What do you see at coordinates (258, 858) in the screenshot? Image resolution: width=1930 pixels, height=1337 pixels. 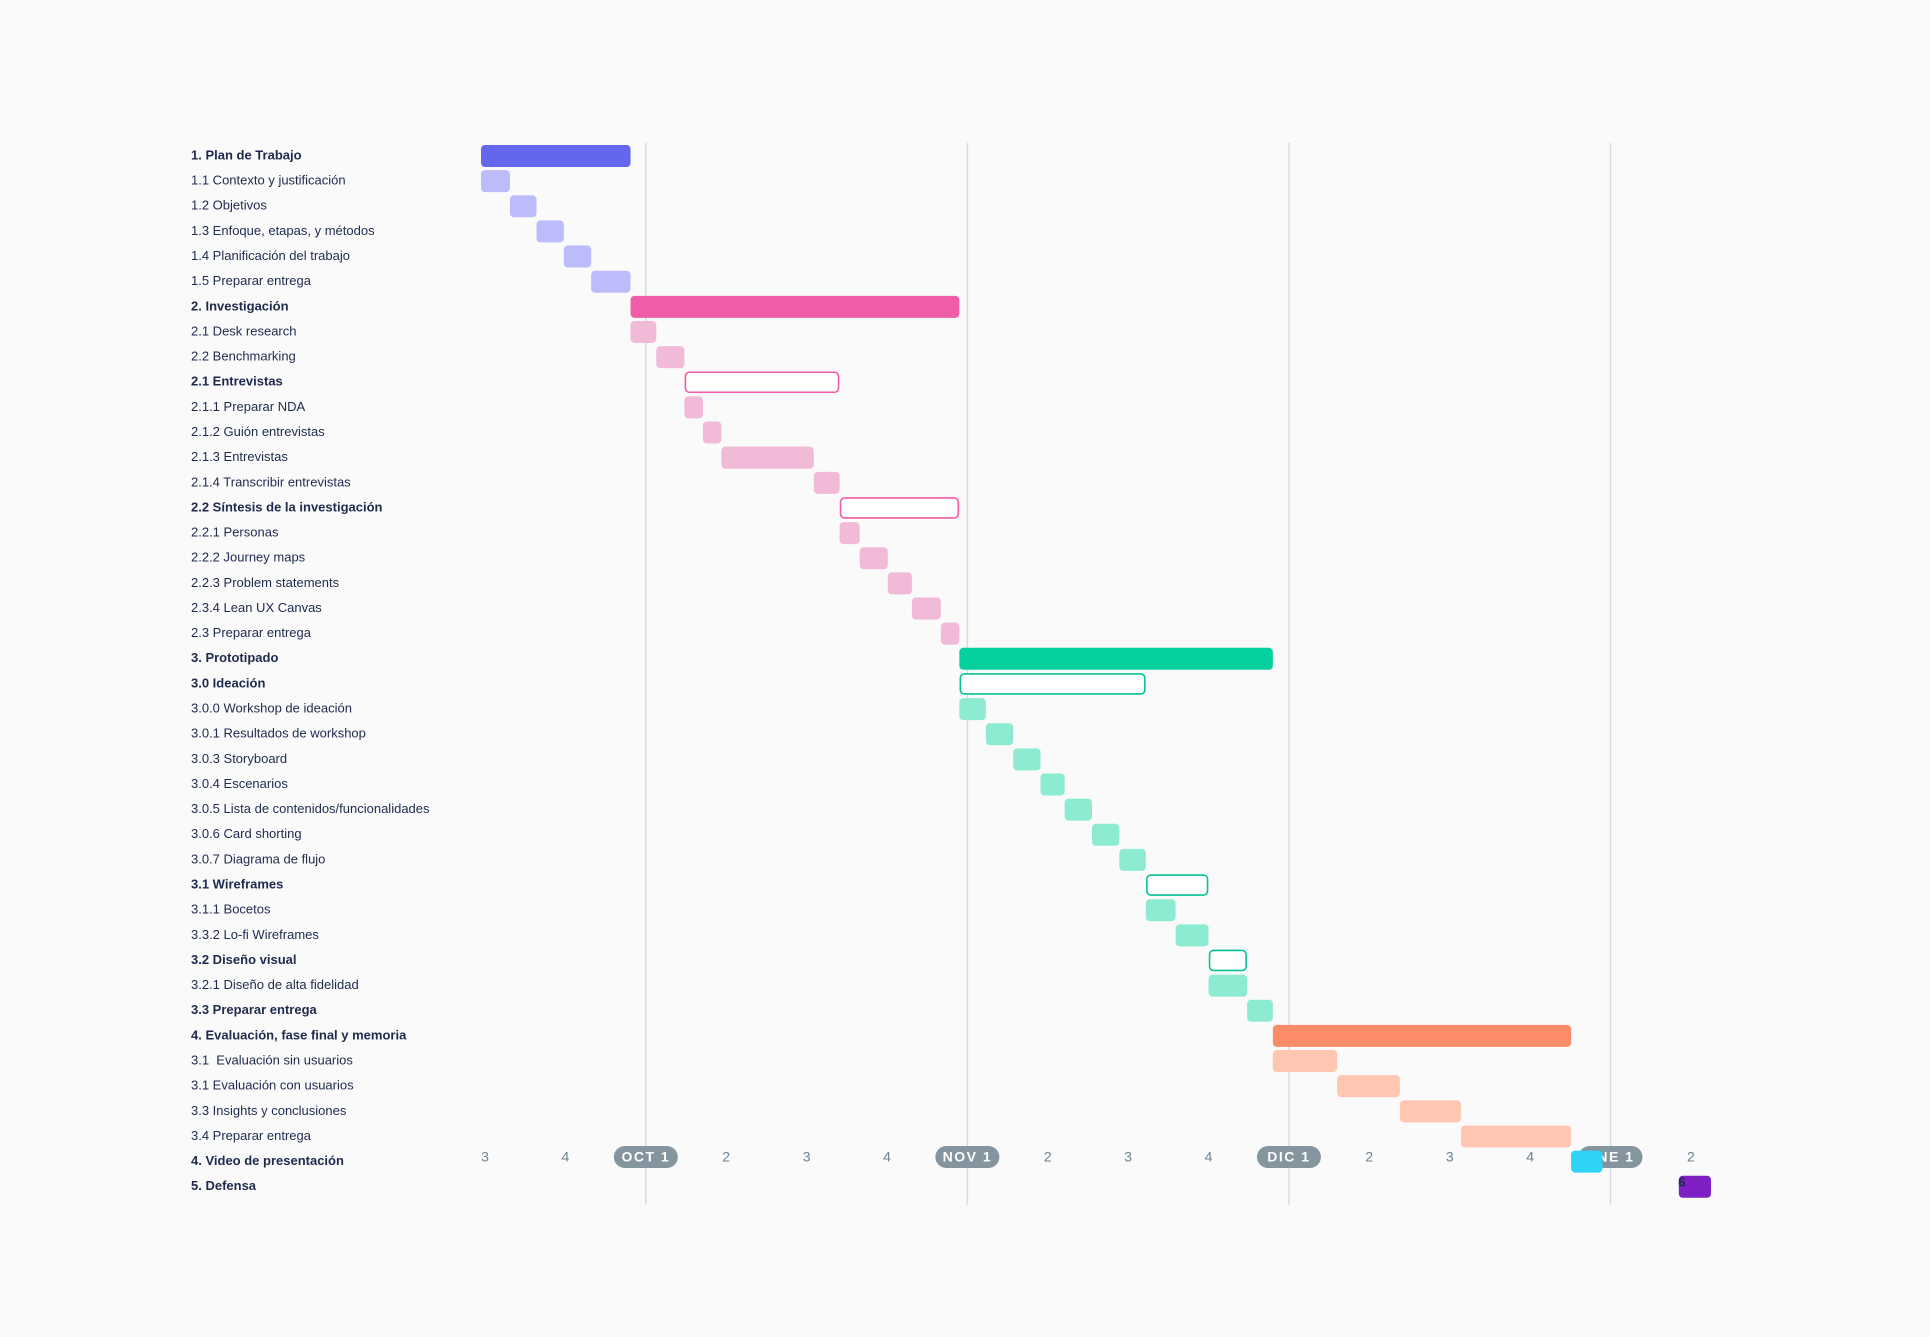 I see `task-label: 3.0.7 Diagrama de flujo` at bounding box center [258, 858].